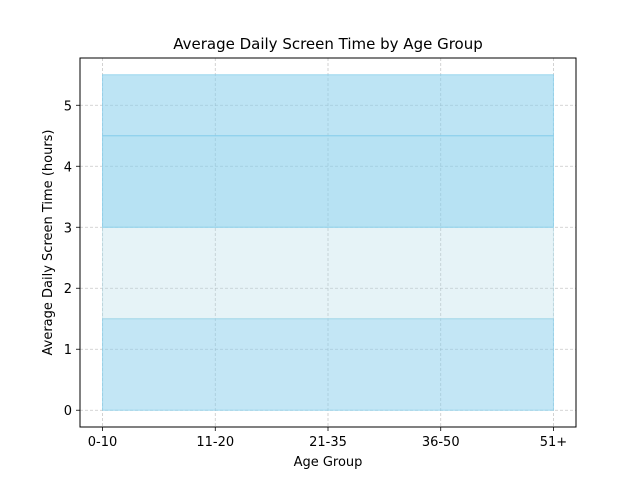 The width and height of the screenshot is (640, 480). I want to click on x-tick-label: 0-10, so click(103, 442).